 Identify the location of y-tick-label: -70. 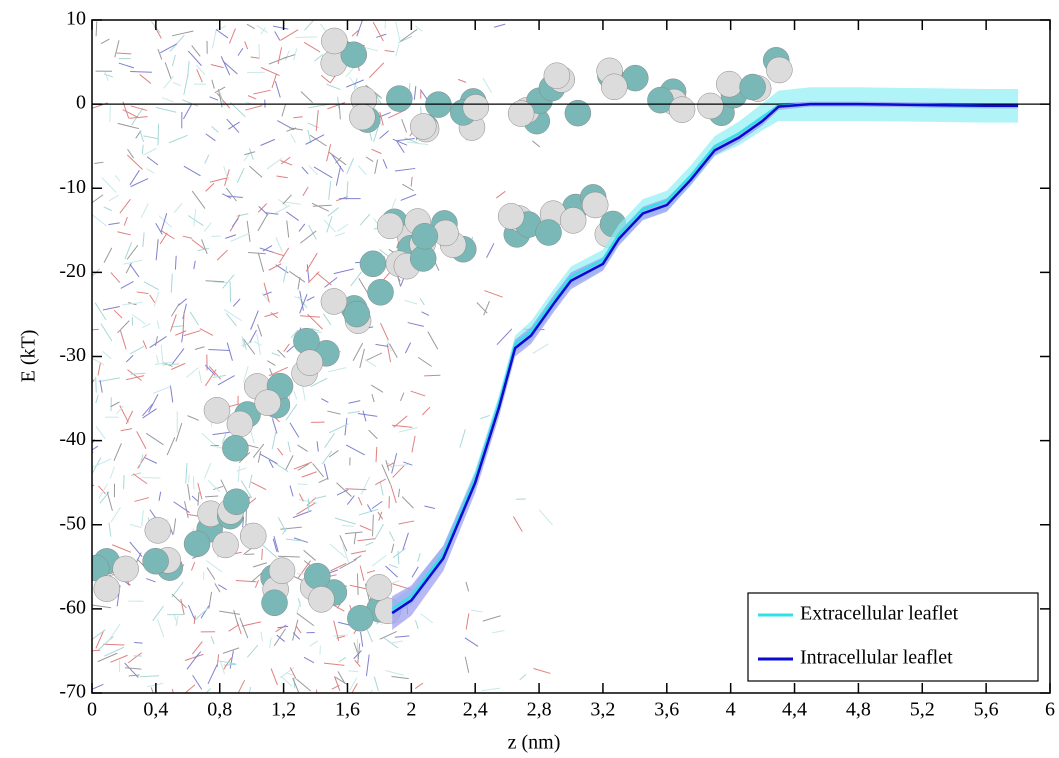
(72, 692).